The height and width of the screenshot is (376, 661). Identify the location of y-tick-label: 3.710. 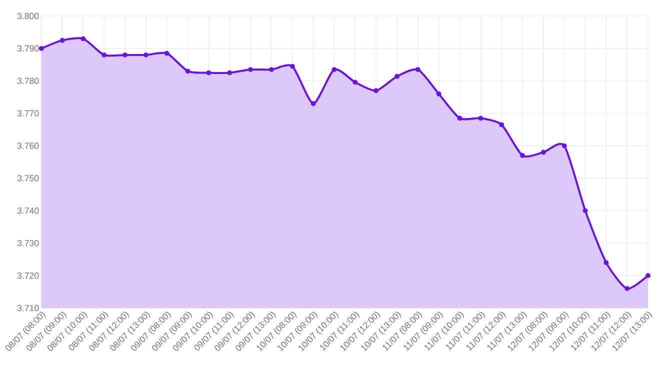
(28, 308).